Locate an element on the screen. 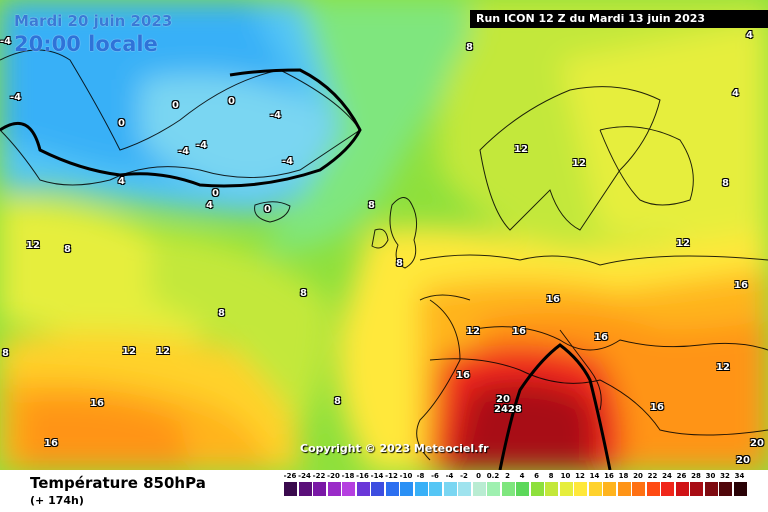 This screenshot has height=512, width=768. scale-tick-label: 34 is located at coordinates (739, 476).